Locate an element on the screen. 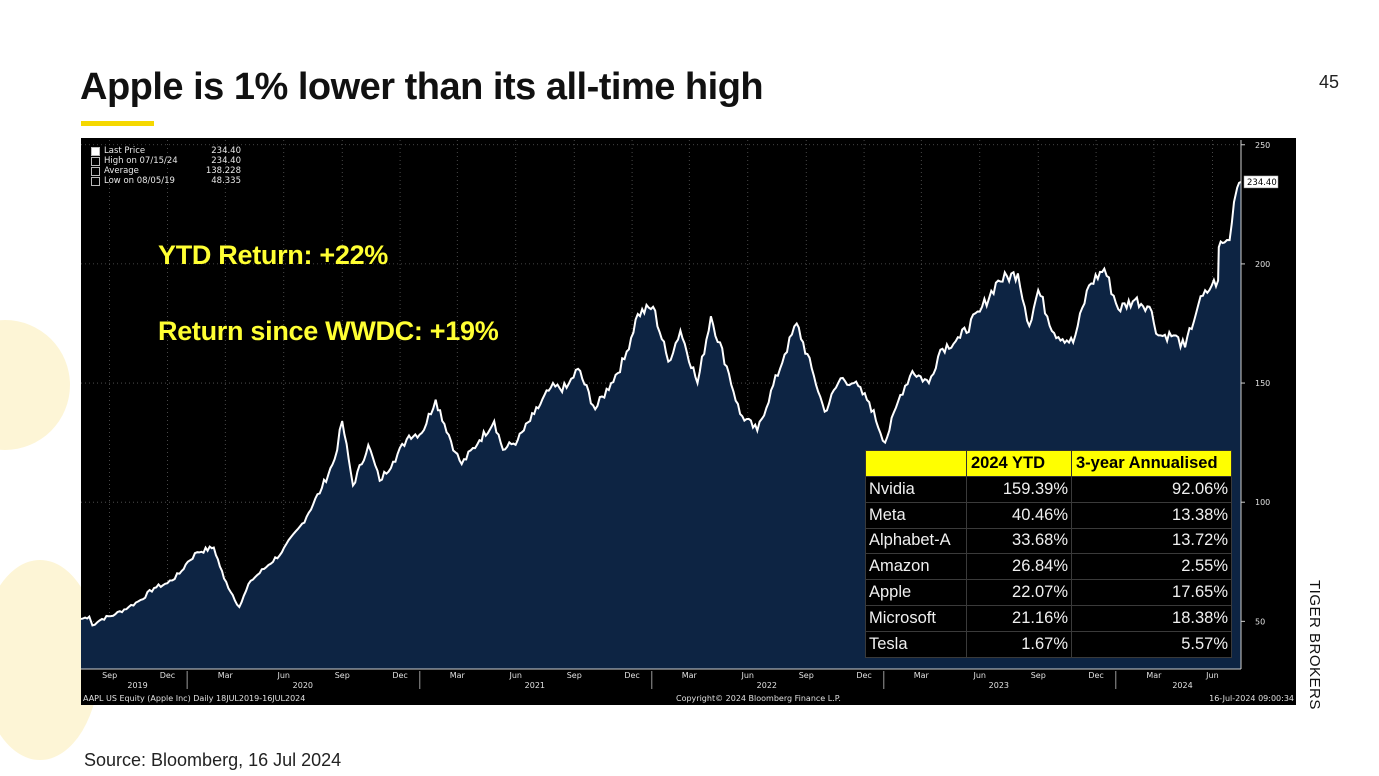  legend-swatch-last is located at coordinates (95, 151).